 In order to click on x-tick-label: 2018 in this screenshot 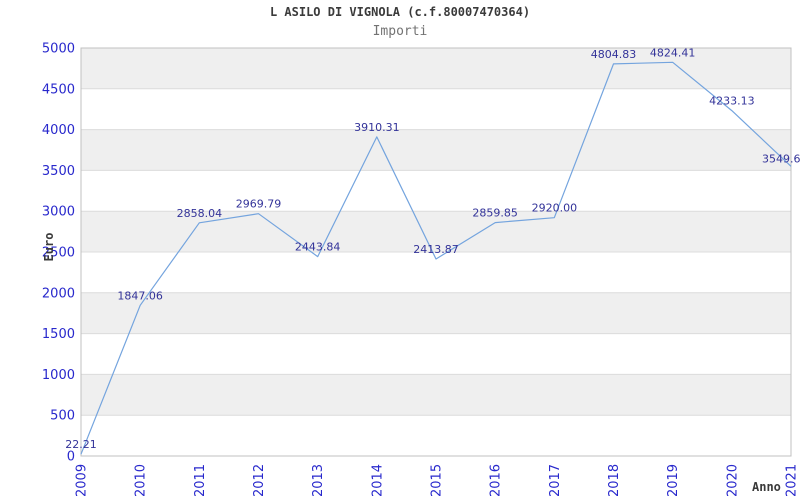, I will do `click(614, 480)`.